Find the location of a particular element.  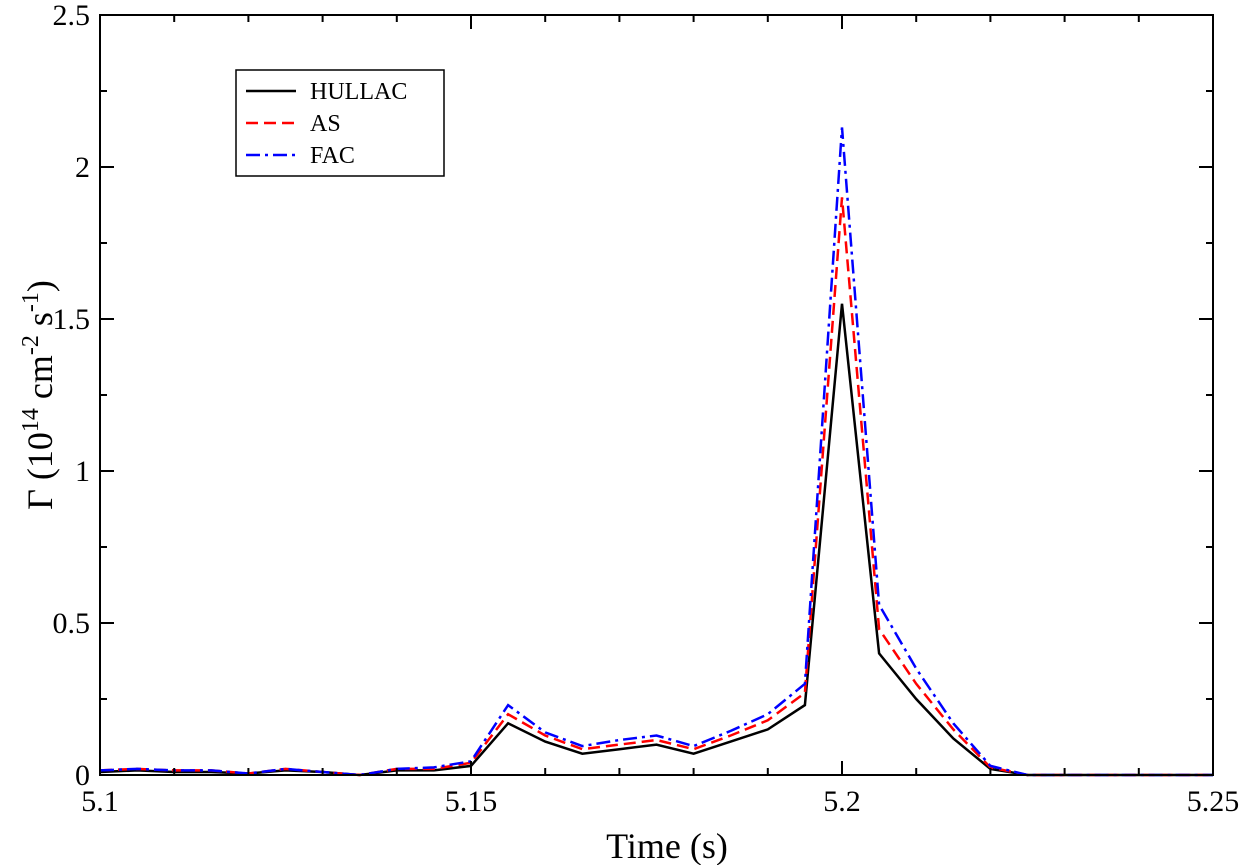

y-tick-label: 2 is located at coordinates (82, 167).